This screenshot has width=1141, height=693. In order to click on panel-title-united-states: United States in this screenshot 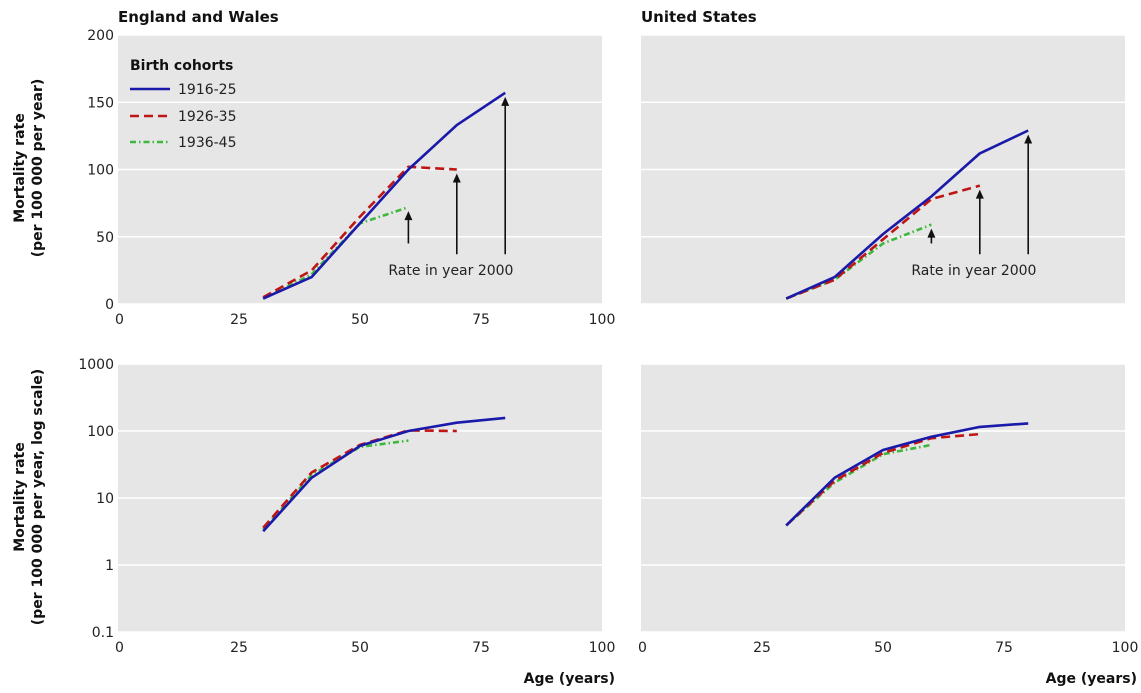, I will do `click(699, 17)`.